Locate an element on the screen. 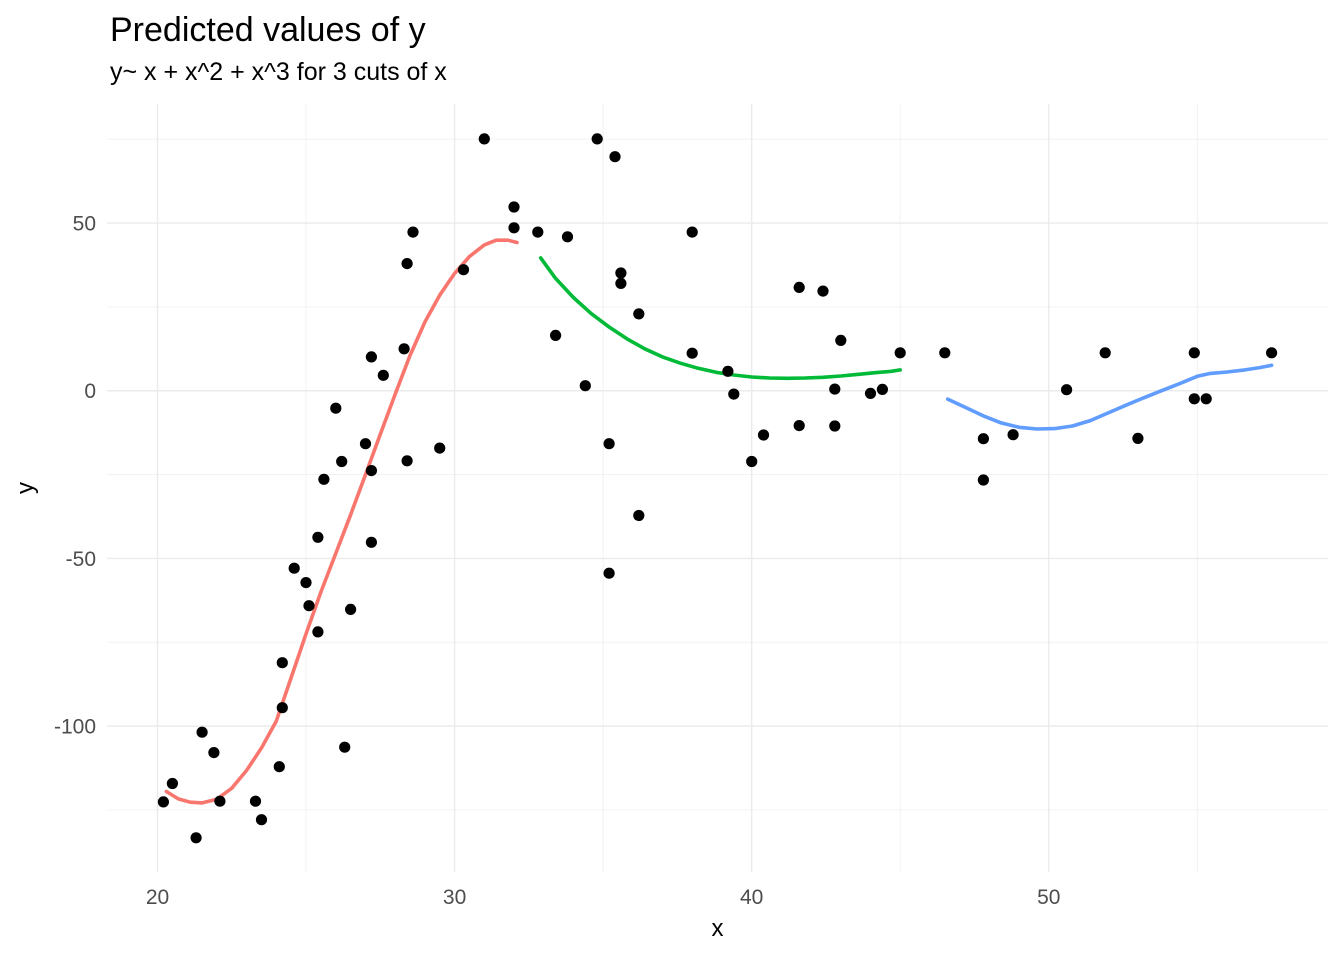  x-tick-label: 20 is located at coordinates (157, 897).